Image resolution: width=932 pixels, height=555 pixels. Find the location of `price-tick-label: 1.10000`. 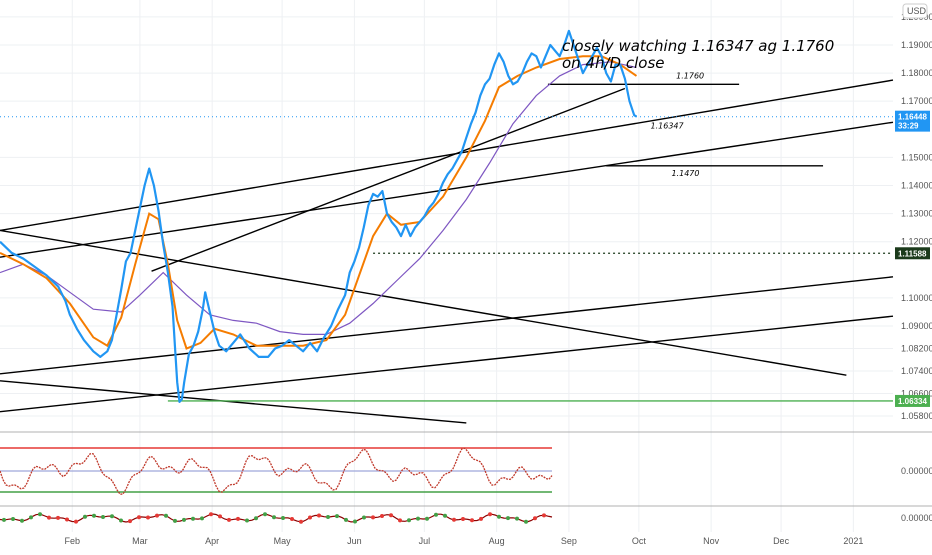

price-tick-label: 1.10000 is located at coordinates (916, 298).